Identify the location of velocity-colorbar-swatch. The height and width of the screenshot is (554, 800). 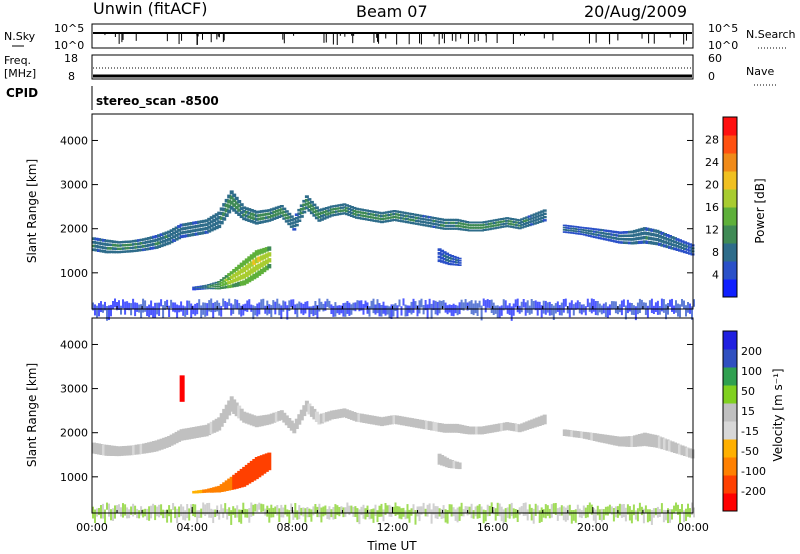
(730, 502).